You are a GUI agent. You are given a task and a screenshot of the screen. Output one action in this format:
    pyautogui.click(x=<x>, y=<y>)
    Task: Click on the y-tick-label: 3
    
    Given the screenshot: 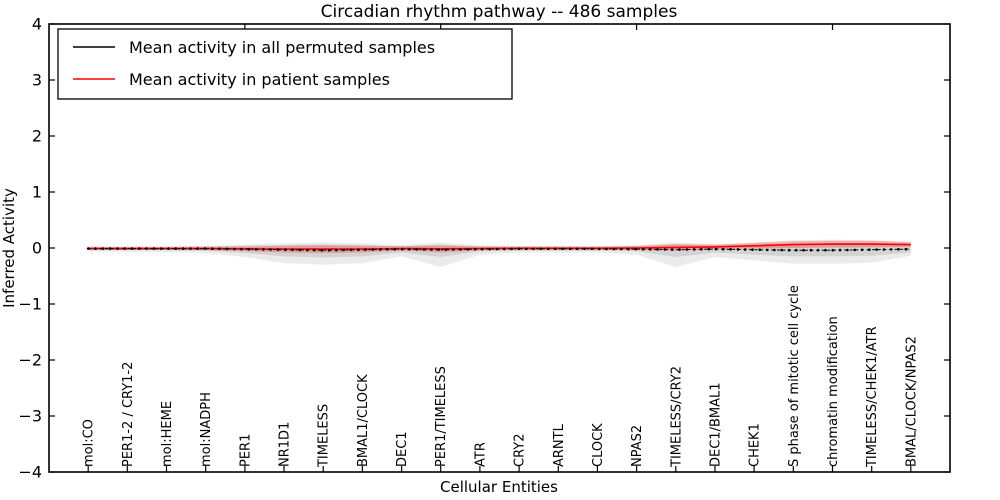 What is the action you would take?
    pyautogui.click(x=37, y=80)
    